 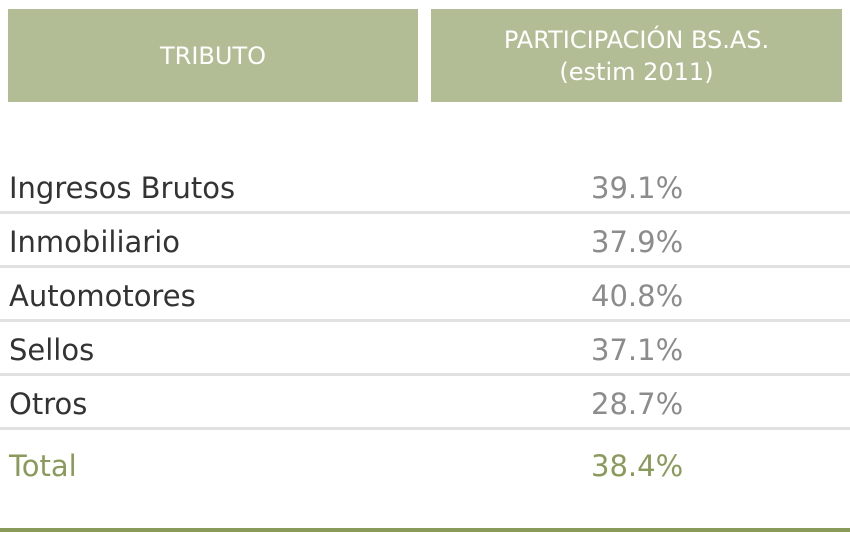 I want to click on row-value: 37.1%, so click(x=637, y=350).